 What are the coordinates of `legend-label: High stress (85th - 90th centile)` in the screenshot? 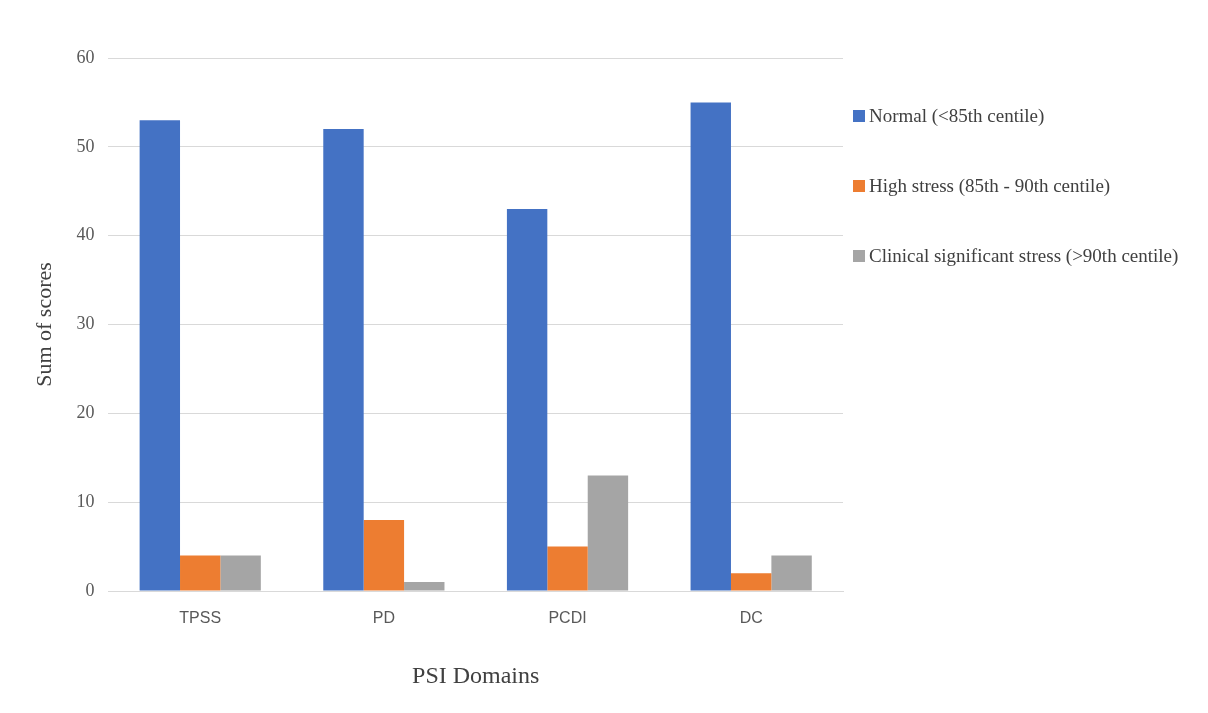 It's located at (990, 186).